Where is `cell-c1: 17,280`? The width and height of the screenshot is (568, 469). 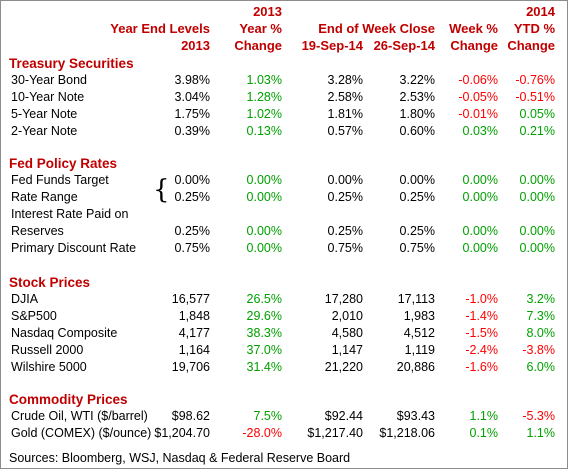 cell-c1: 17,280 is located at coordinates (343, 299).